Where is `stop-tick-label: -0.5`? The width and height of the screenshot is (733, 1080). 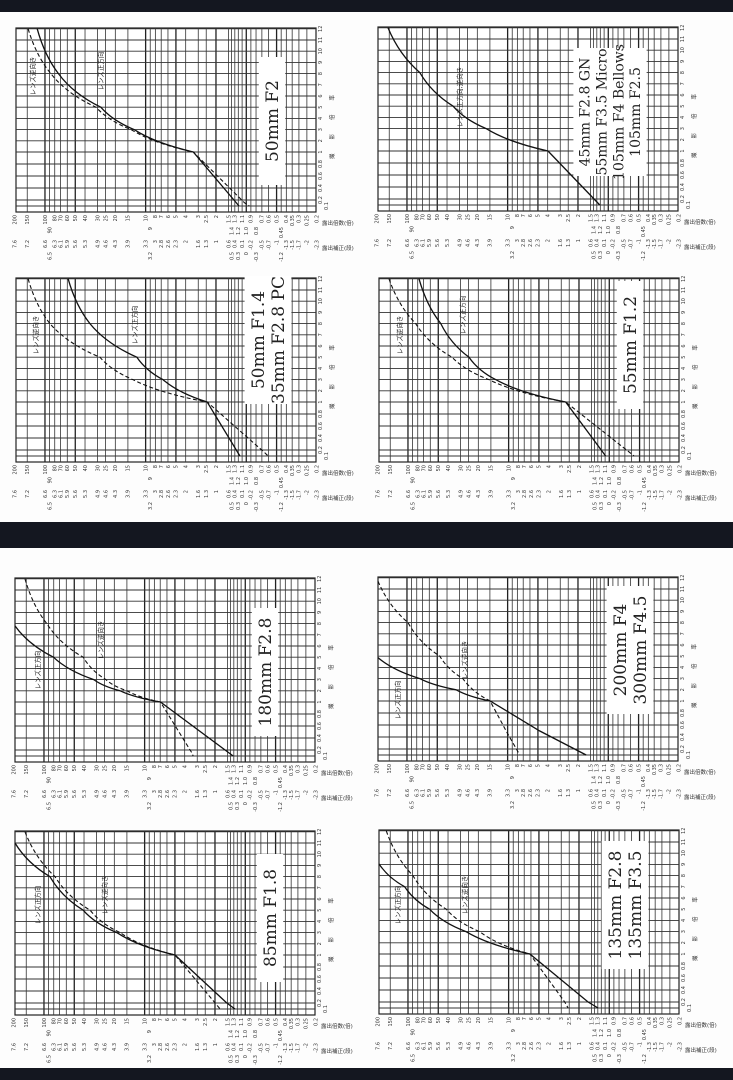
stop-tick-label: -0.5 is located at coordinates (262, 1048).